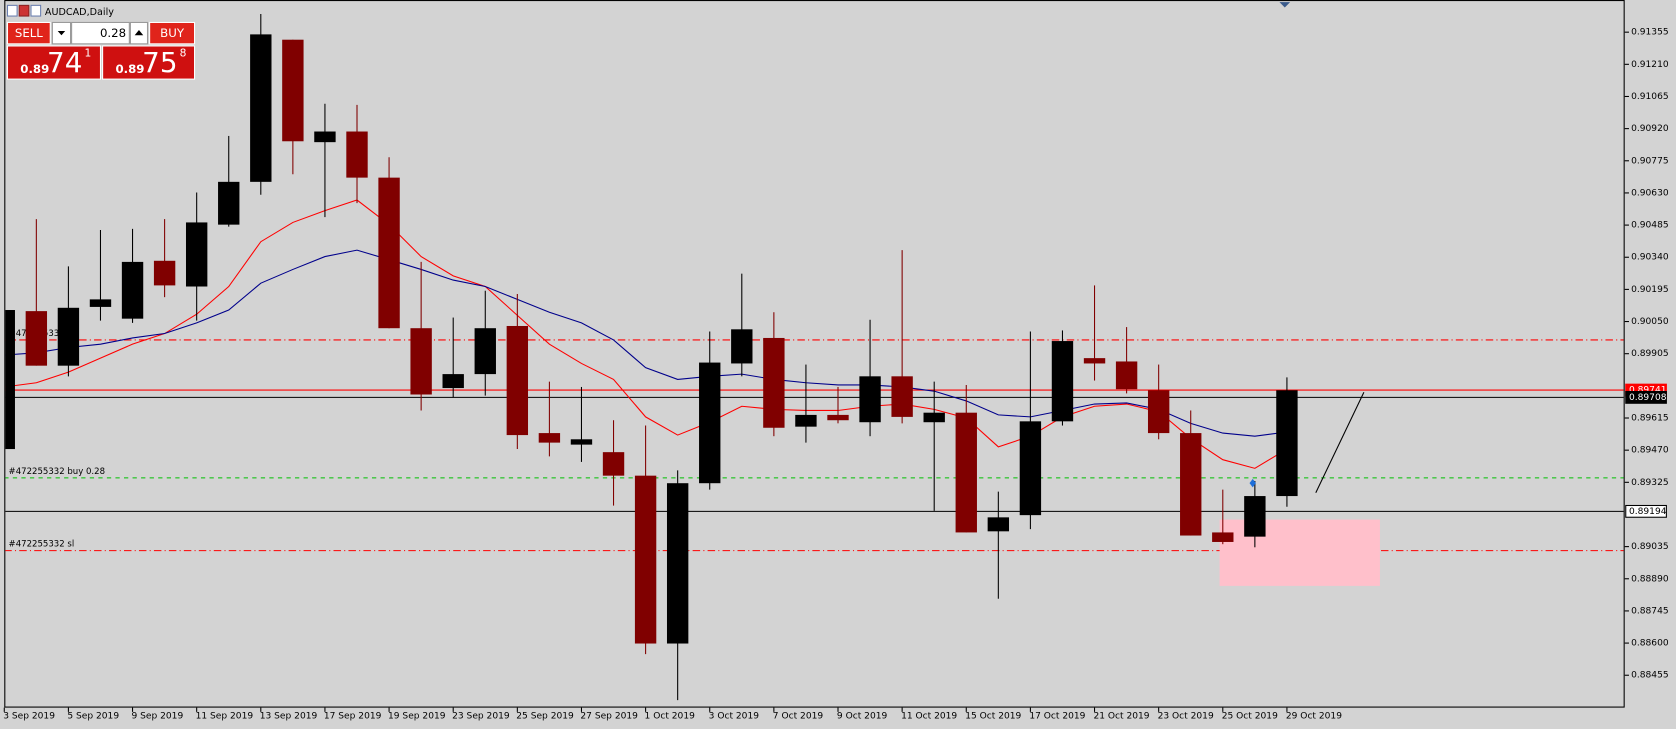  Describe the element at coordinates (609, 717) in the screenshot. I see `x-tick-label: 27 Sep 2019` at that location.